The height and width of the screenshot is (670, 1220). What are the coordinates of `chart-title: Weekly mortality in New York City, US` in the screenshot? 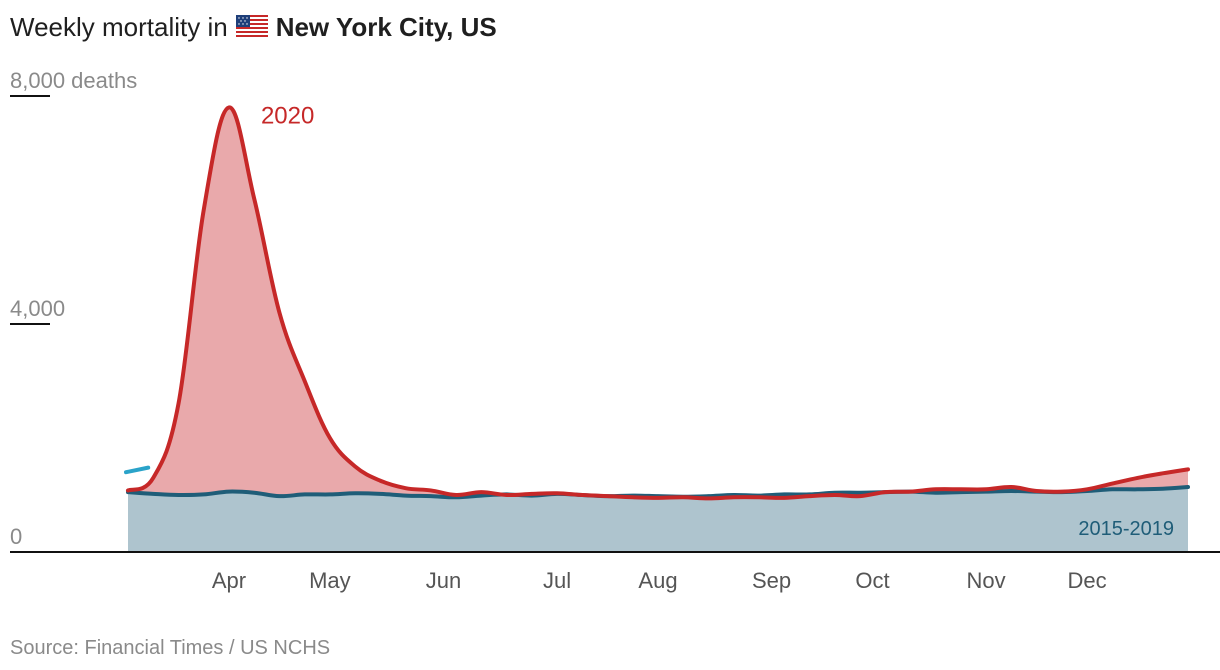 It's located at (253, 27).